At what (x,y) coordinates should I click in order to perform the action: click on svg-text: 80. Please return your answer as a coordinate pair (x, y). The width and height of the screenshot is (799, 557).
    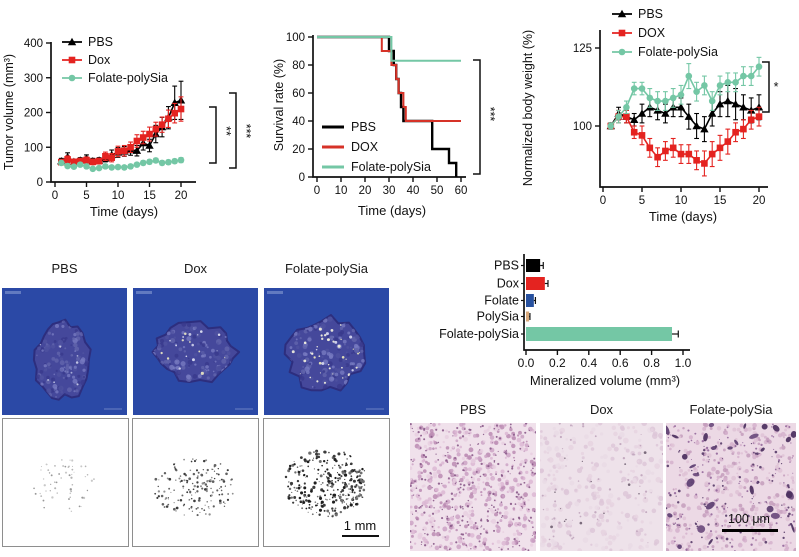
    Looking at the image, I should click on (298, 66).